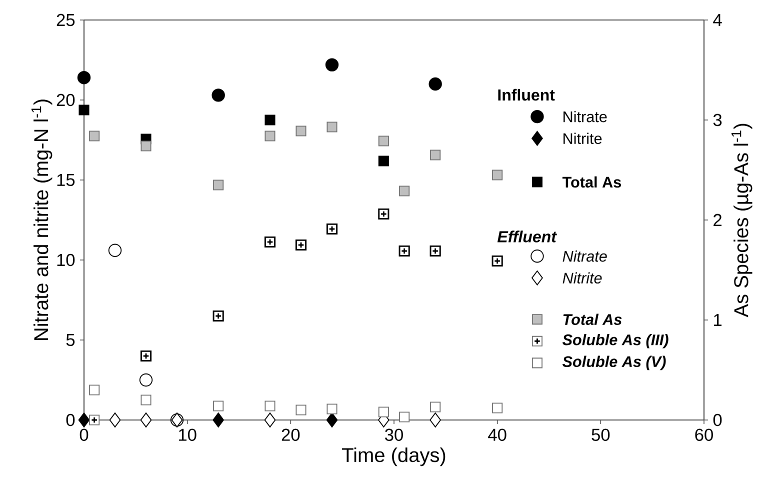 The height and width of the screenshot is (485, 765). What do you see at coordinates (718, 320) in the screenshot?
I see `y2-tick-label: 1` at bounding box center [718, 320].